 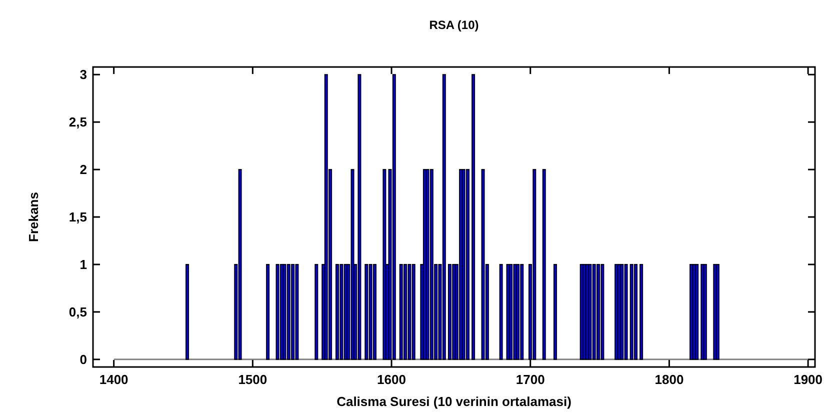 I want to click on y-tick-label: 3, so click(x=83, y=74).